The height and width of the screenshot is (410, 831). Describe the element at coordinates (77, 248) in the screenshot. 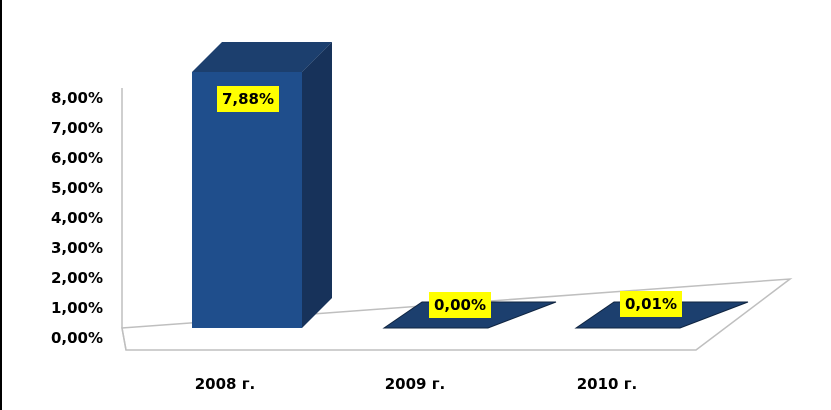

I see `y-tick-label: 3,00%` at that location.